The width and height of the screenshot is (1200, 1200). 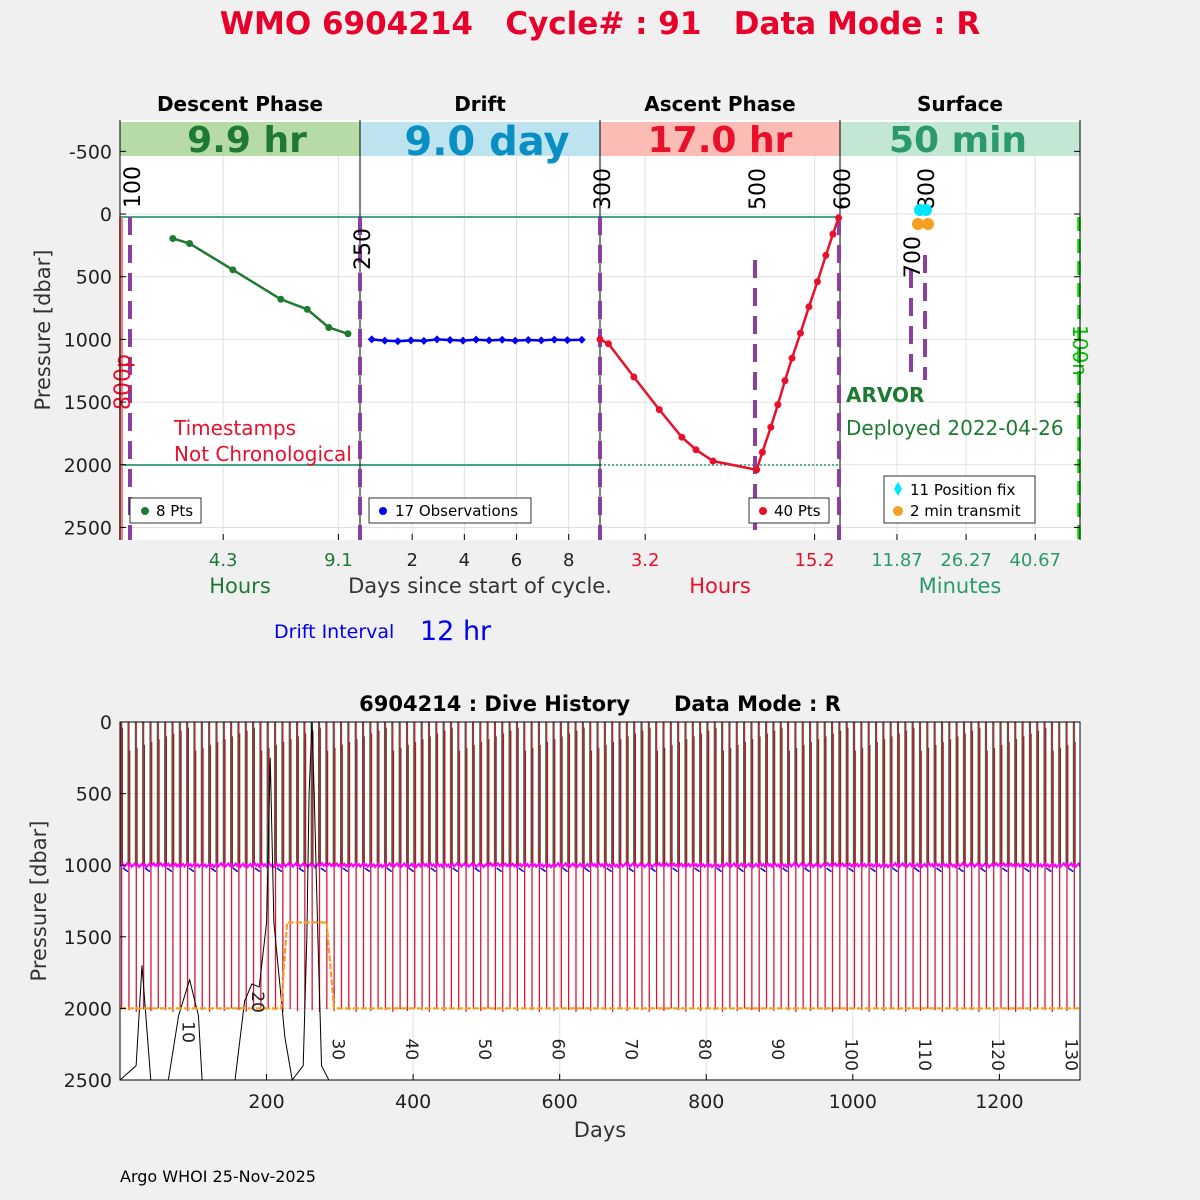 I want to click on x-tick-label: 26.27, so click(x=966, y=560).